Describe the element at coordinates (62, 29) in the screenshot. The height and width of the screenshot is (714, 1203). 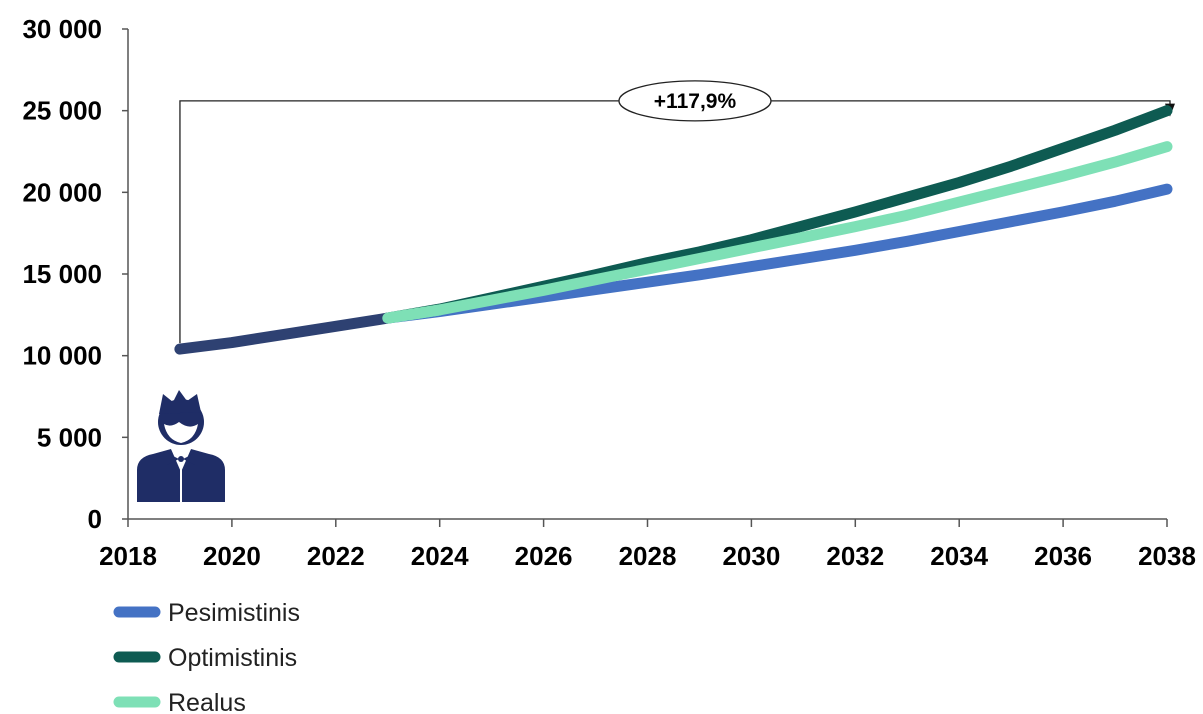
I see `y-tick-label: 30 000` at that location.